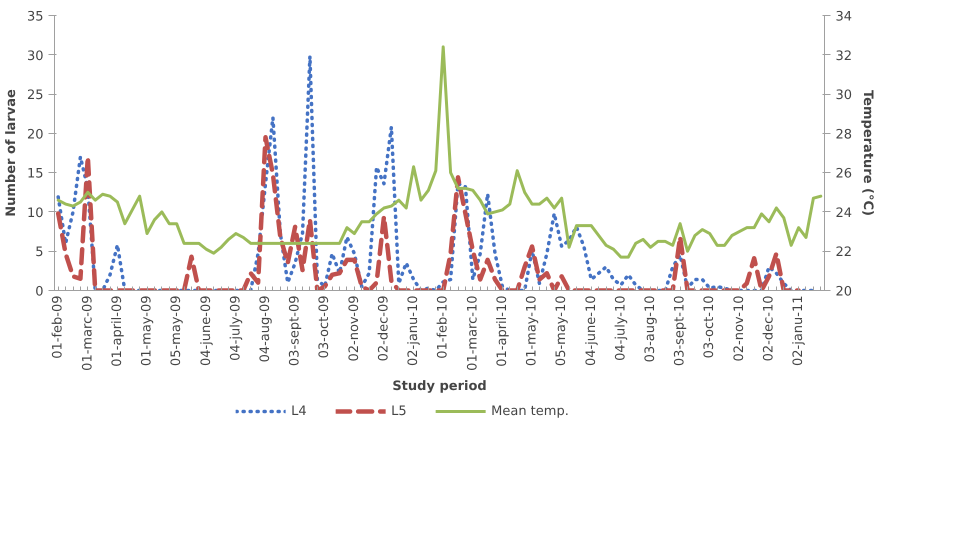 Image resolution: width=961 pixels, height=542 pixels. Describe the element at coordinates (844, 213) in the screenshot. I see `y2-tick-label: 24` at that location.